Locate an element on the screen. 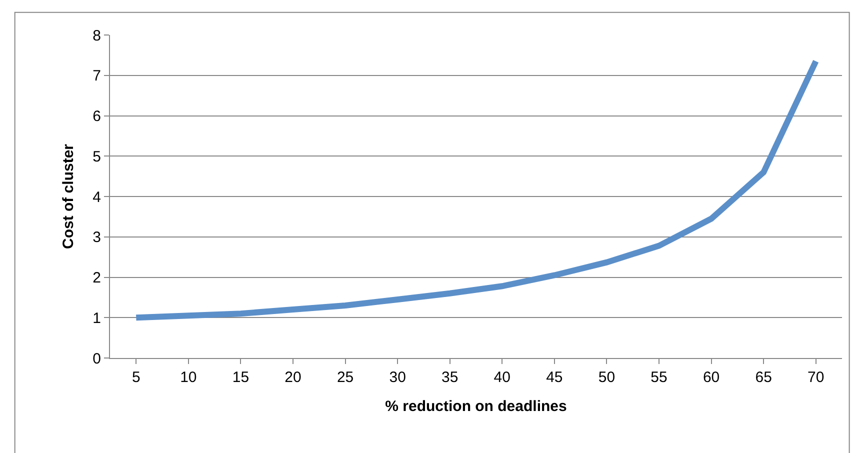 This screenshot has height=453, width=862. y-tick-label: 8 is located at coordinates (96, 35).